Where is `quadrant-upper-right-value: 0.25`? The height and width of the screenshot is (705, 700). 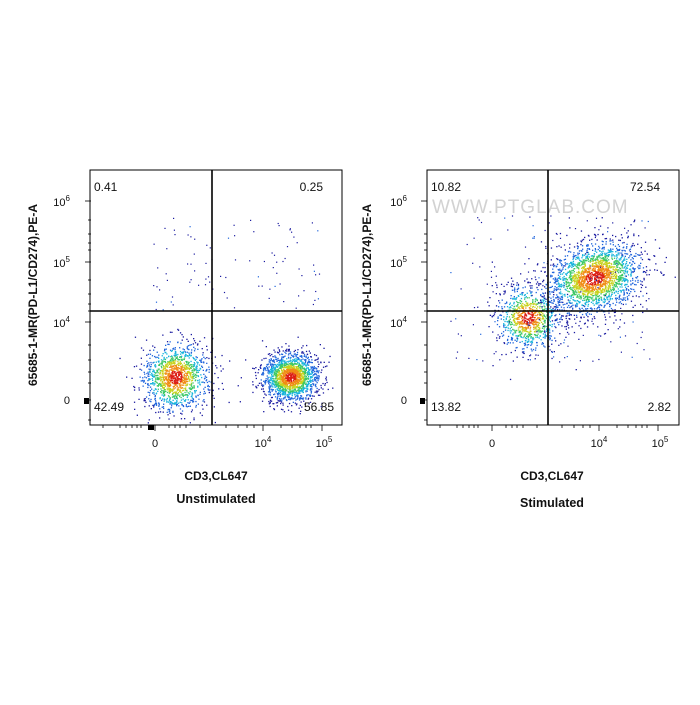
quadrant-upper-right-value: 0.25 is located at coordinates (312, 187).